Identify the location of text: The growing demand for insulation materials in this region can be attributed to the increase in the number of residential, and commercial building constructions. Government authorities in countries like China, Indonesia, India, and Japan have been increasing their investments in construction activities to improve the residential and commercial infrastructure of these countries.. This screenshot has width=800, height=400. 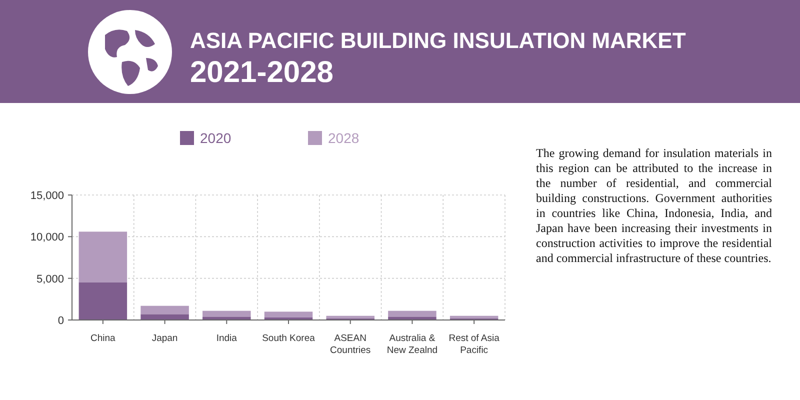
(654, 206).